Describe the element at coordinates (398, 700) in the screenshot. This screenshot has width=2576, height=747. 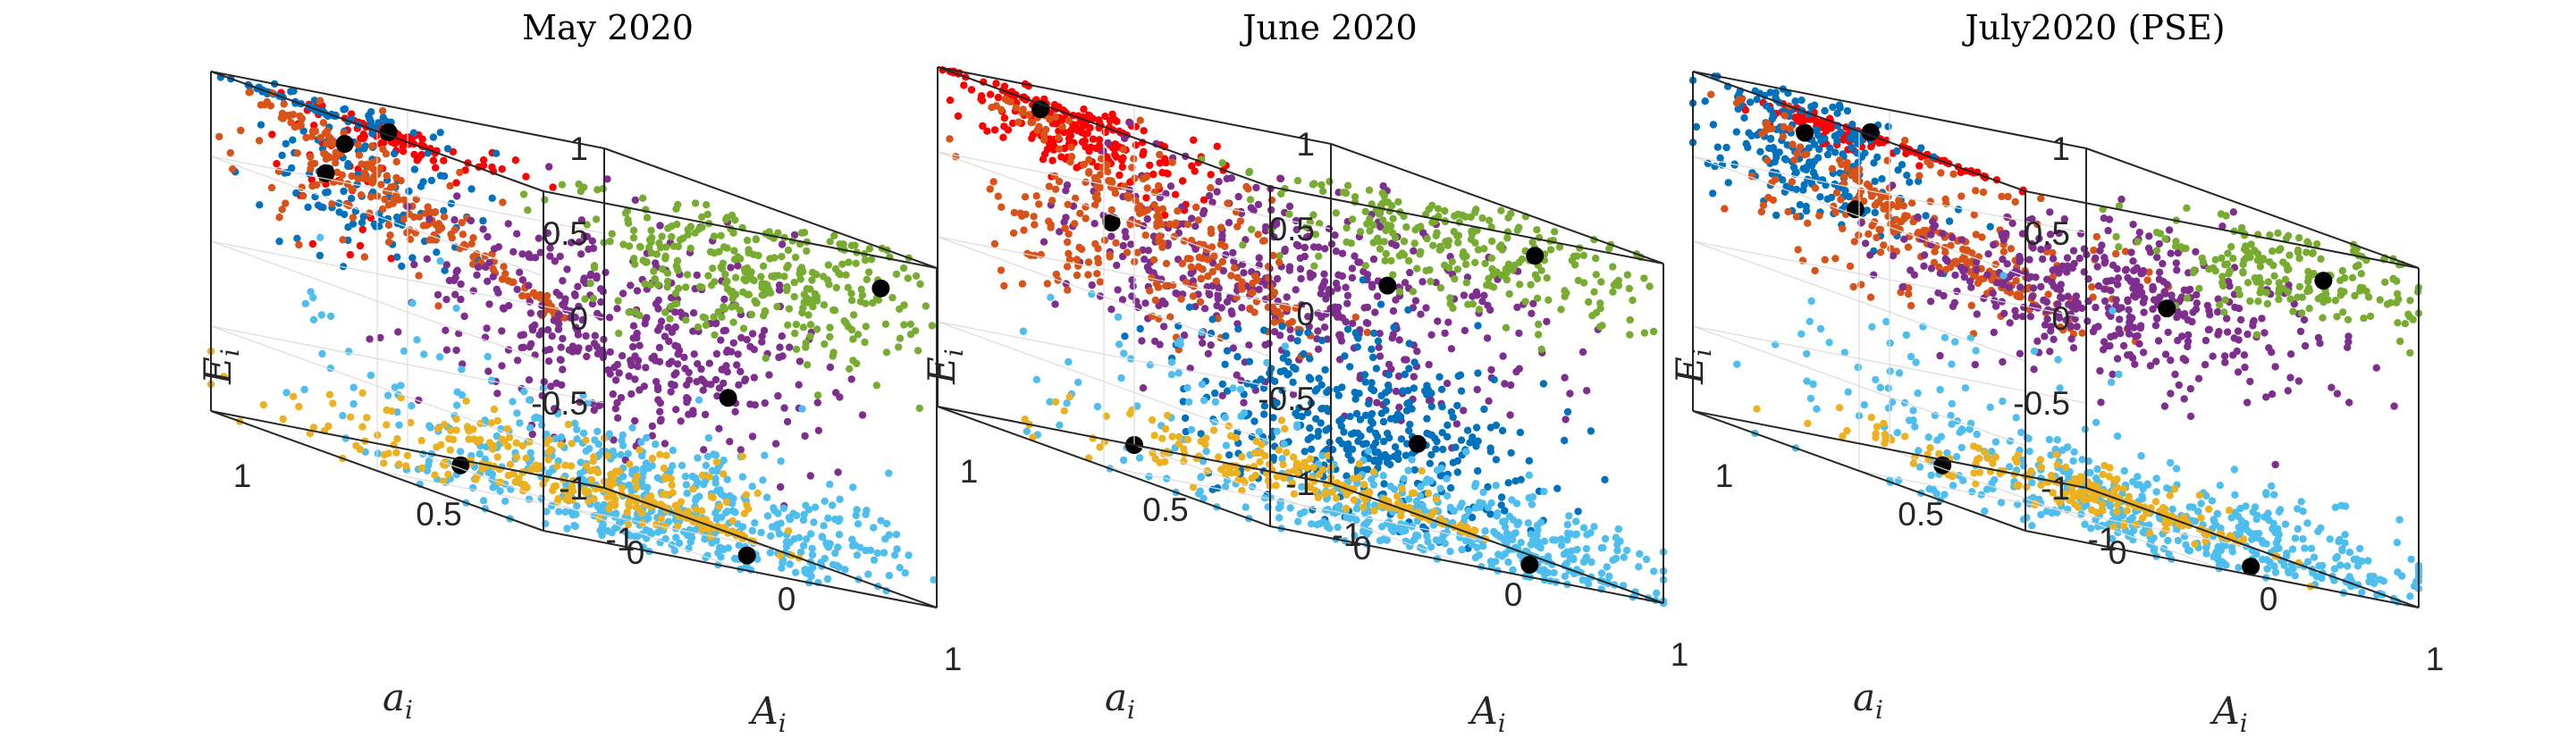
I see `y-axis-label: ai` at that location.